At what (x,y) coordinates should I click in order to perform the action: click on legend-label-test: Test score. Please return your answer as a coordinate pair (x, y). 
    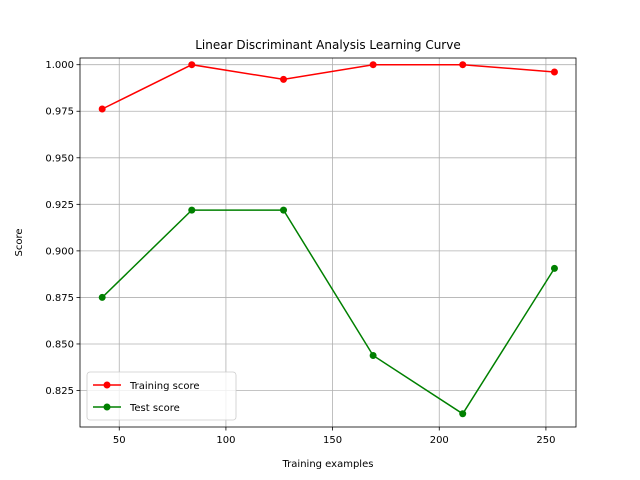
    Looking at the image, I should click on (154, 408).